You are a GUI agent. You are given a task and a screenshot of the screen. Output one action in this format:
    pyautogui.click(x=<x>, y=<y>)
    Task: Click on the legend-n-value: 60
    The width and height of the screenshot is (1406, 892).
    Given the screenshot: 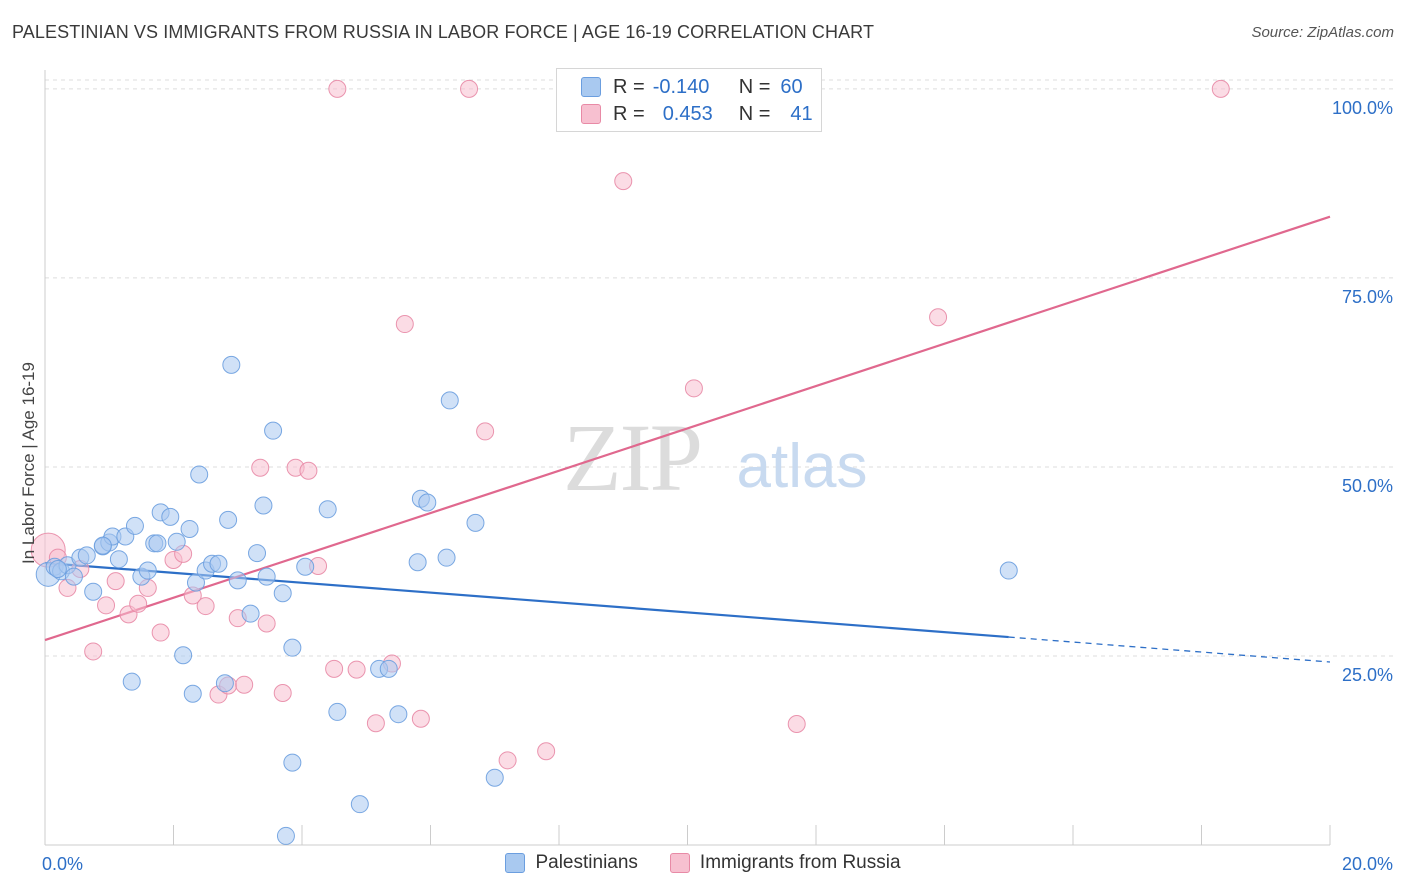 What is the action you would take?
    pyautogui.click(x=791, y=86)
    